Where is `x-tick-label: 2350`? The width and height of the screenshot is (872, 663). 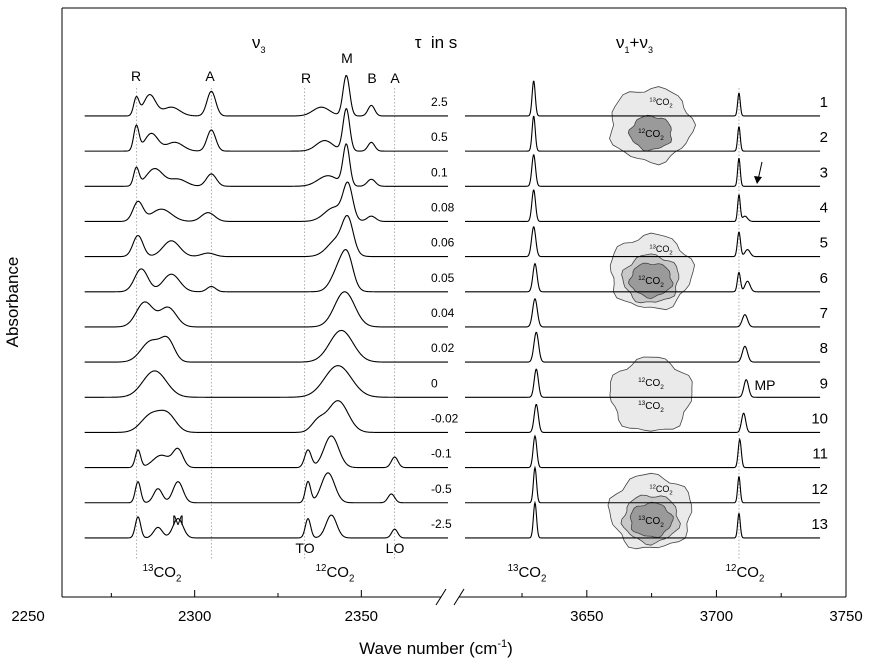
x-tick-label: 2350 is located at coordinates (361, 616).